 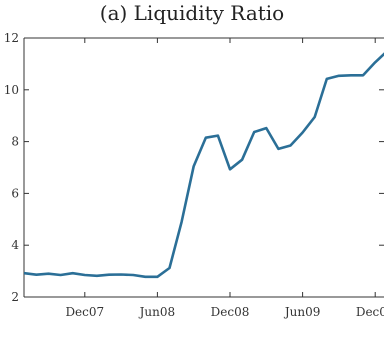 What do you see at coordinates (192, 13) in the screenshot?
I see `chart-title: (a) Liquidity Ratio` at bounding box center [192, 13].